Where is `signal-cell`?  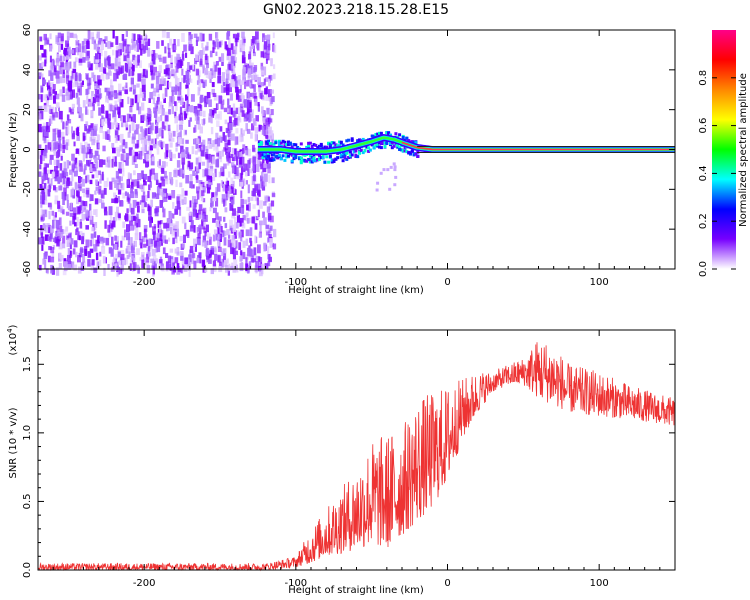 signal-cell is located at coordinates (275, 142).